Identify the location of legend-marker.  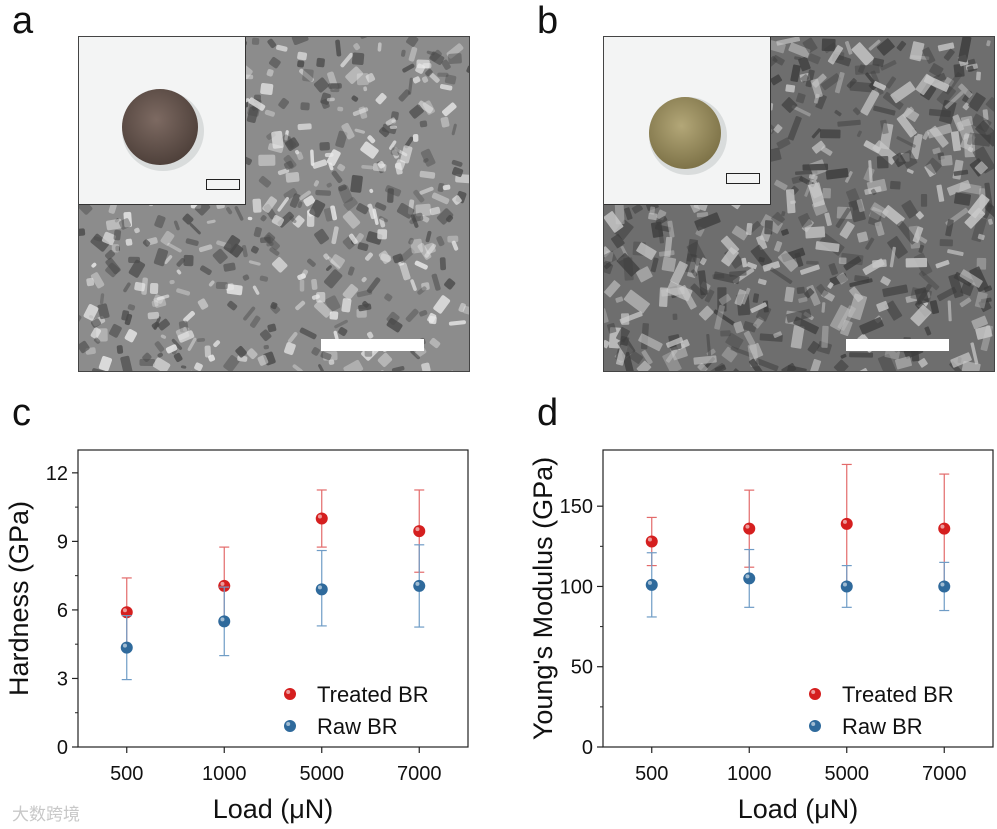
(290, 726).